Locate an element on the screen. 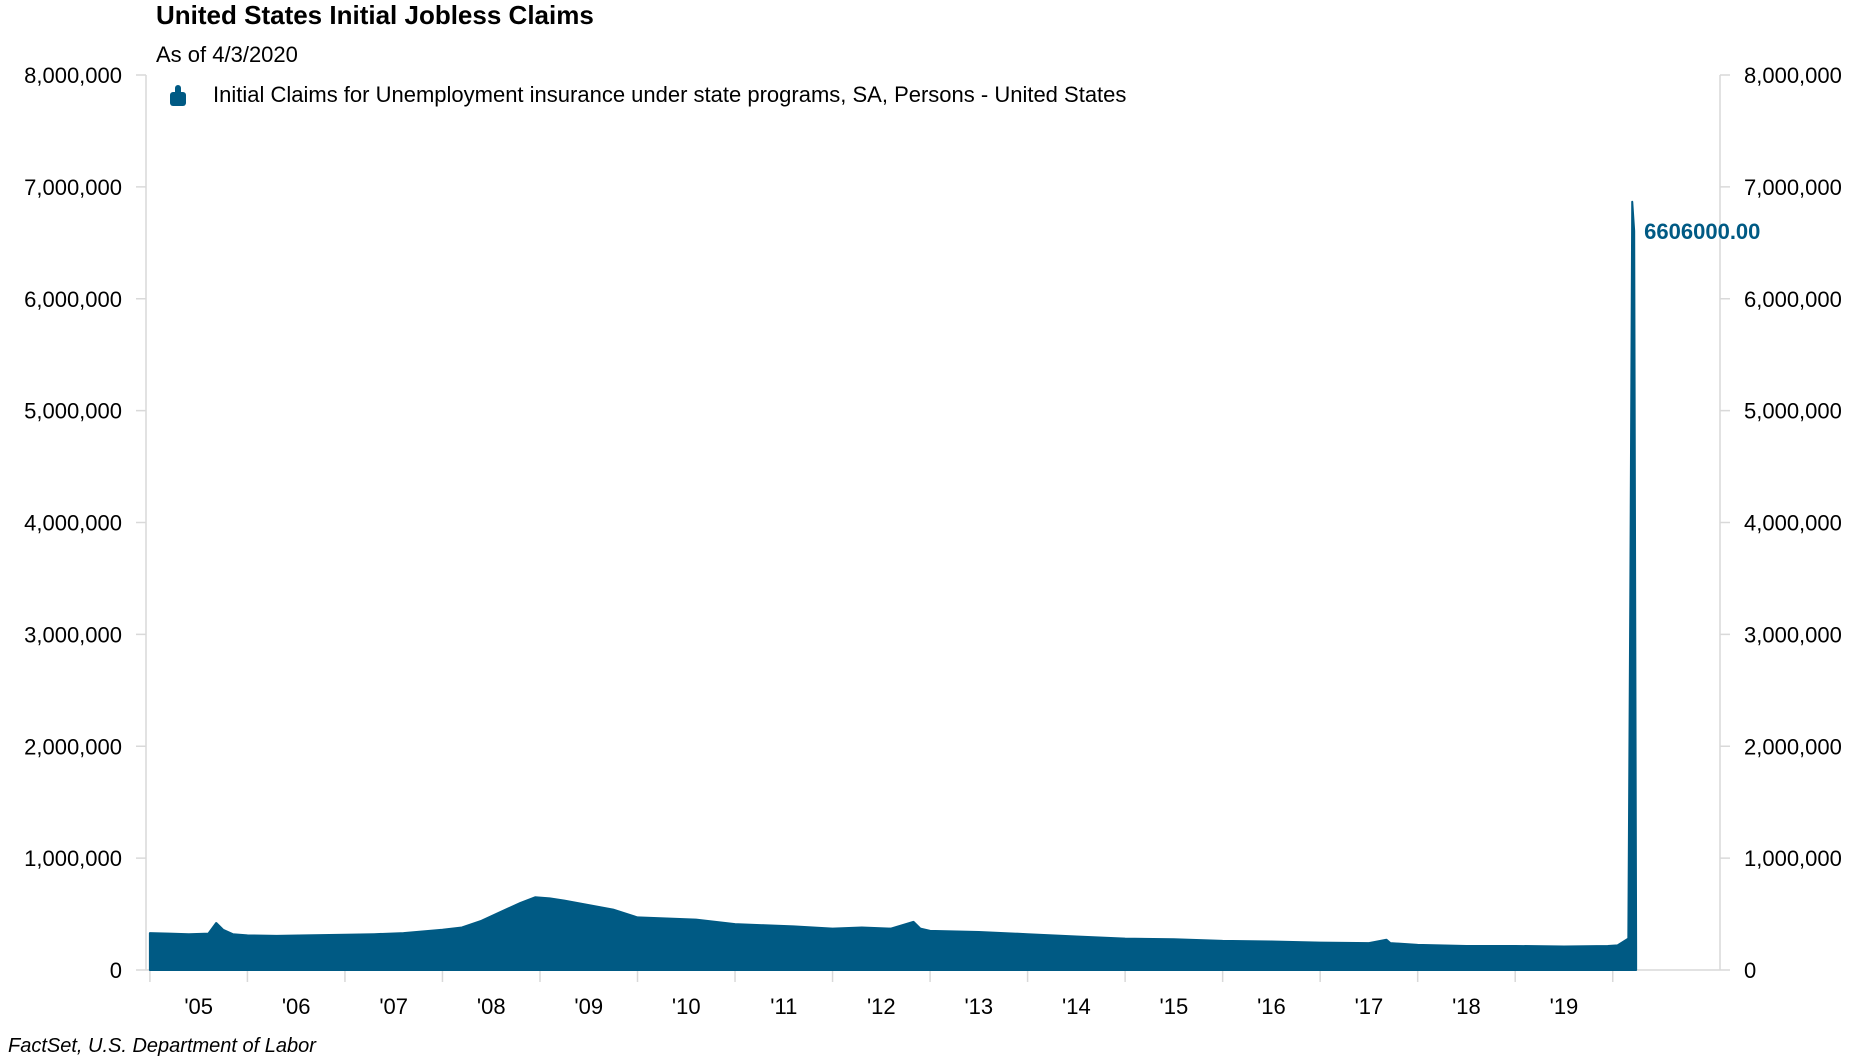 The height and width of the screenshot is (1056, 1867). y-tick-label-left: 0 is located at coordinates (116, 970).